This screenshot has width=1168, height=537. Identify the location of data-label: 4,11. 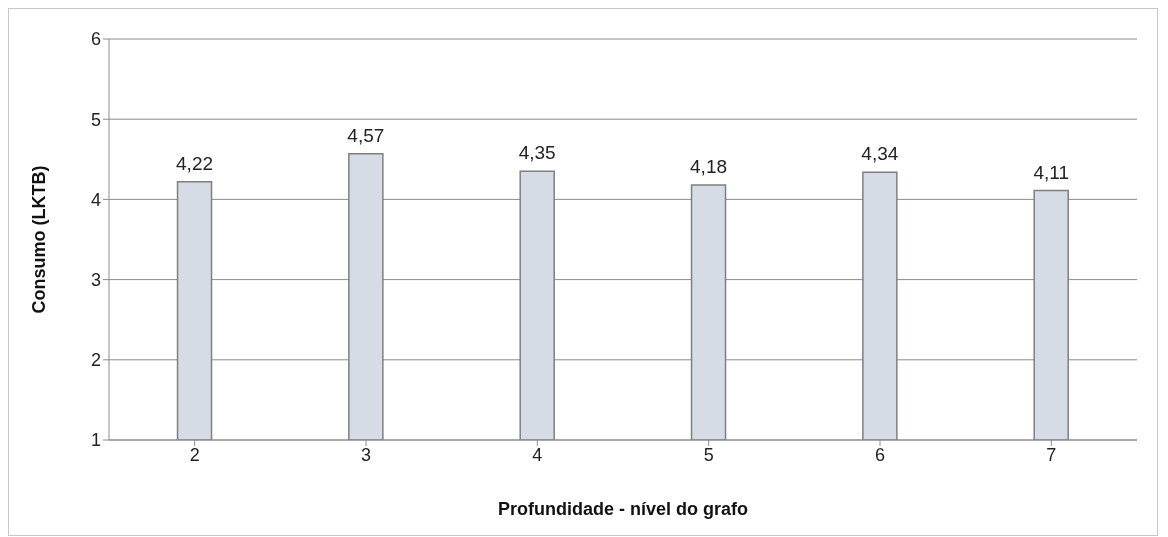
(1051, 172).